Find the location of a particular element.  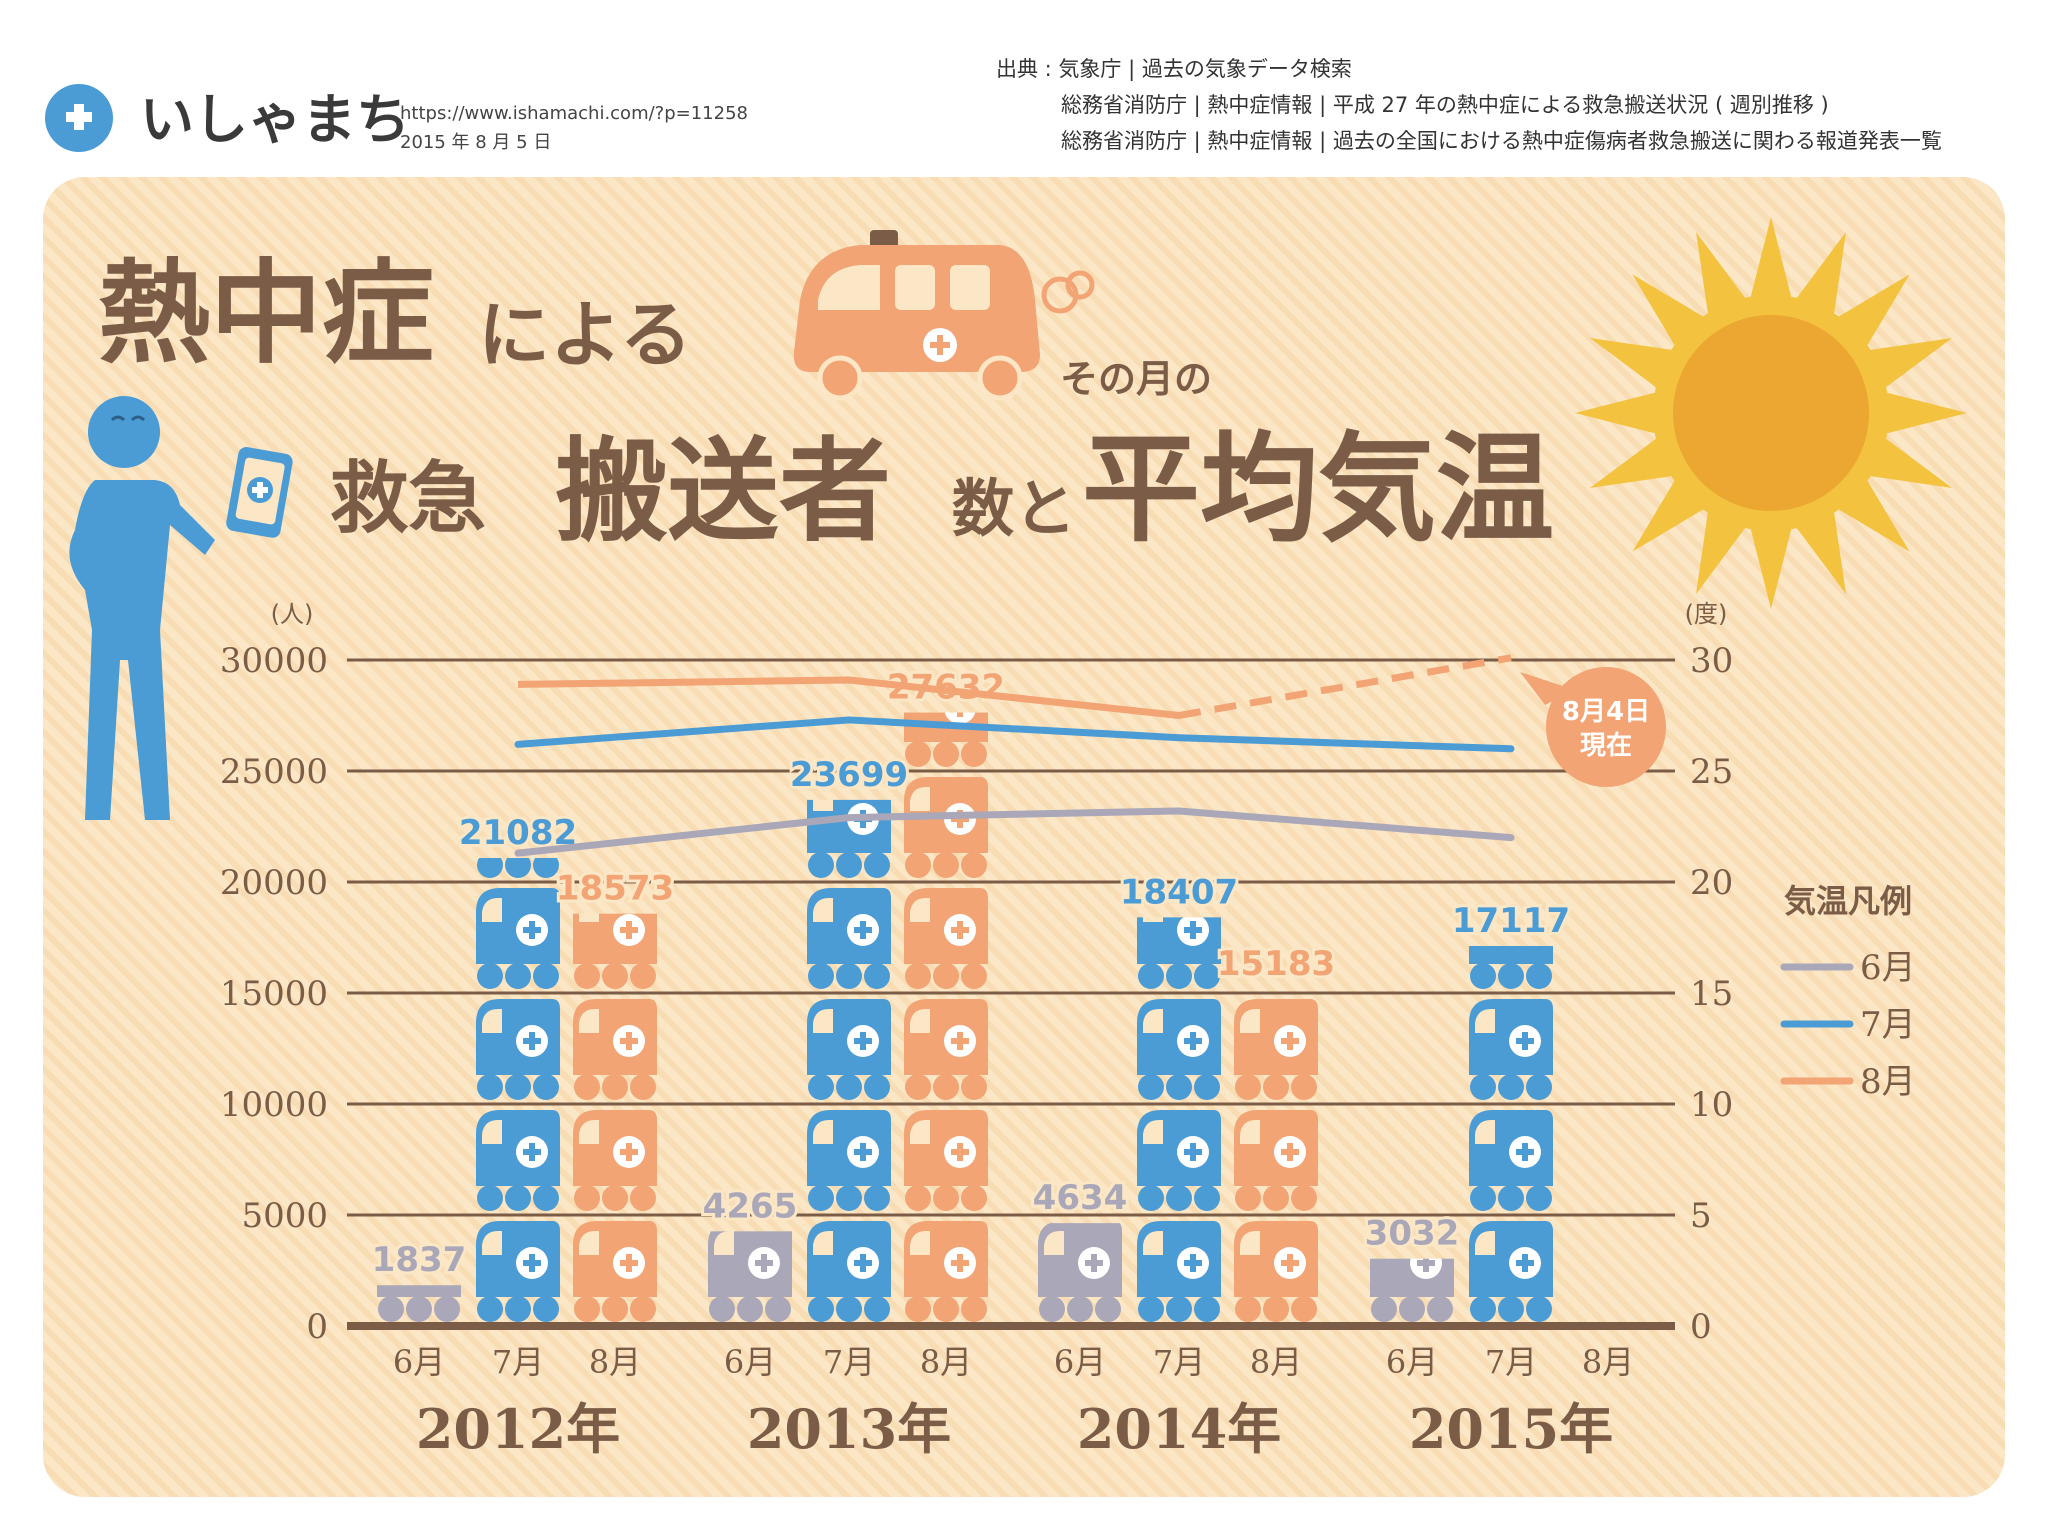

data-label: 4634 is located at coordinates (1080, 1198).